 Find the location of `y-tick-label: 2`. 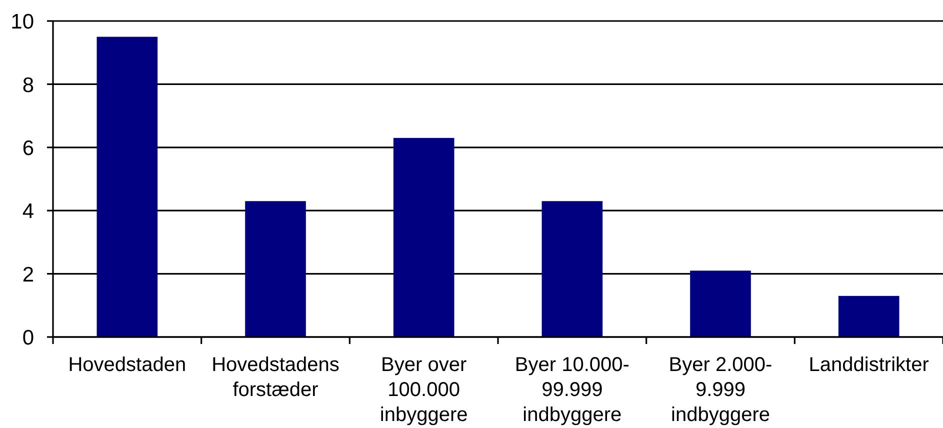

y-tick-label: 2 is located at coordinates (28, 274).